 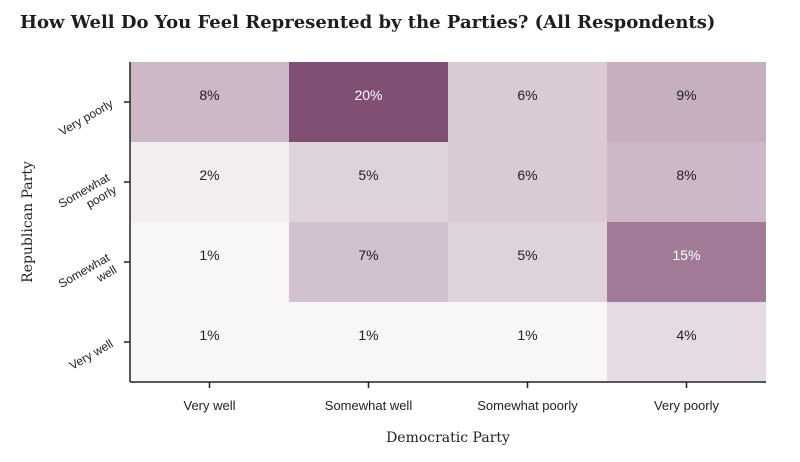 What do you see at coordinates (368, 95) in the screenshot?
I see `cell-value-label: 20%` at bounding box center [368, 95].